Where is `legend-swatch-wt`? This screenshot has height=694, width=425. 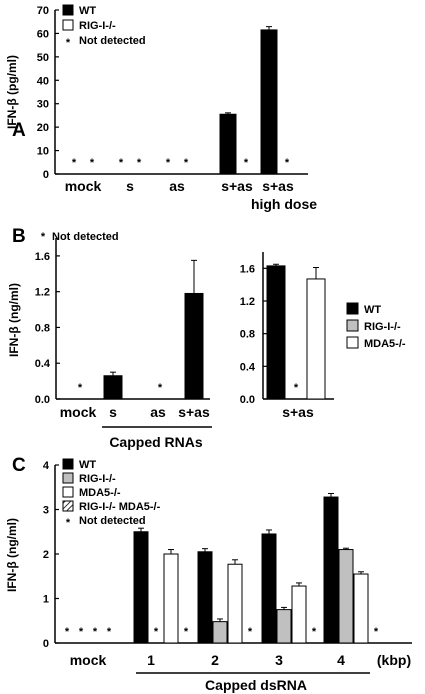 legend-swatch-wt is located at coordinates (68, 10).